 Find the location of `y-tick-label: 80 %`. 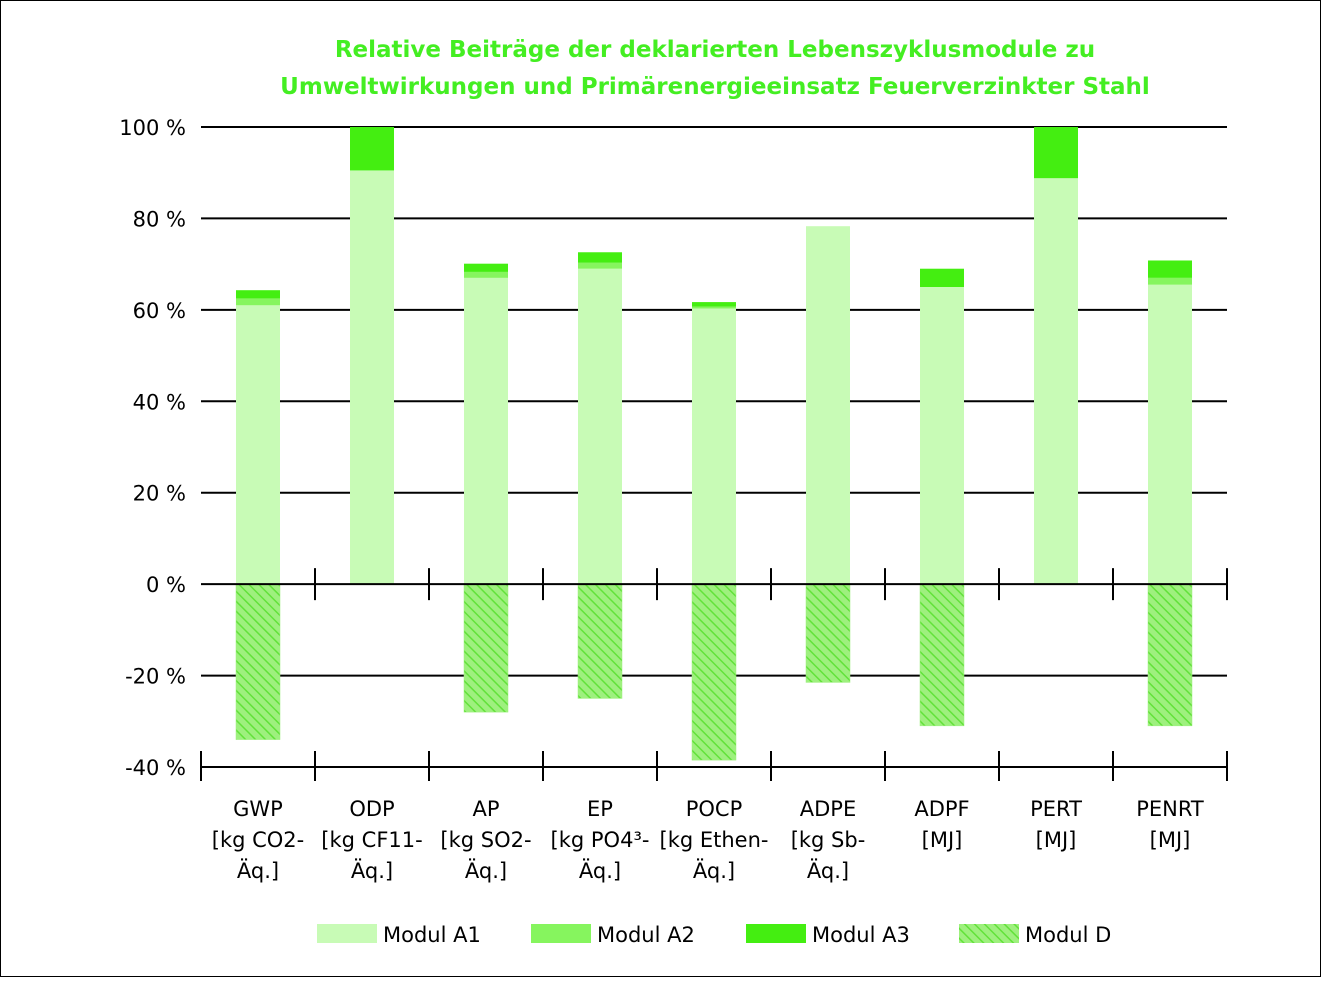

y-tick-label: 80 % is located at coordinates (159, 219).